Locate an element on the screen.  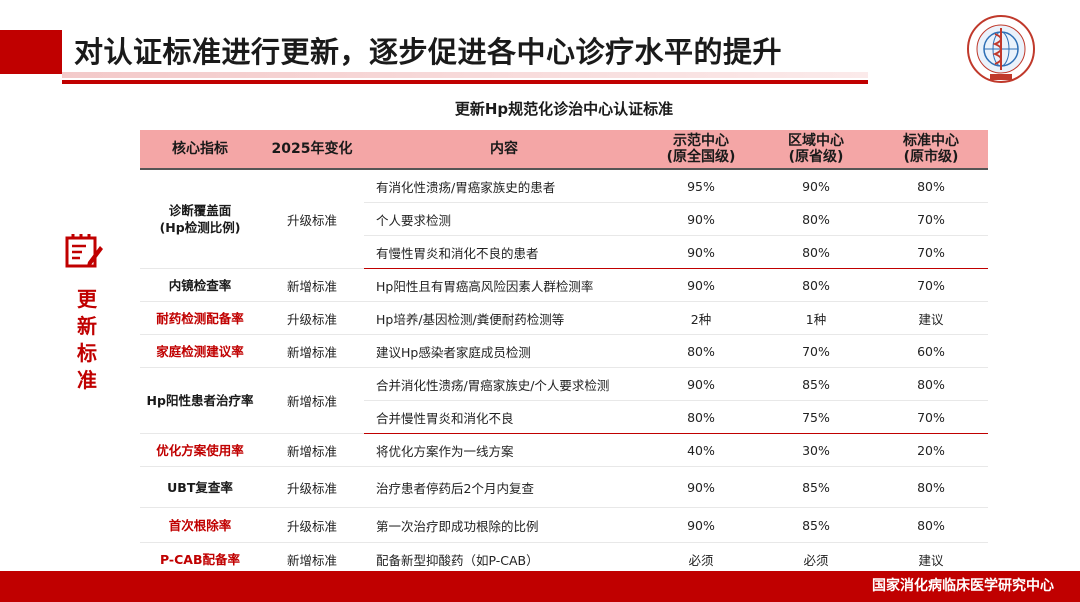
table-row: UBT复查率 升级标准 治疗患者停药后2个月内复查 90% 85% 80% is located at coordinates (564, 487).